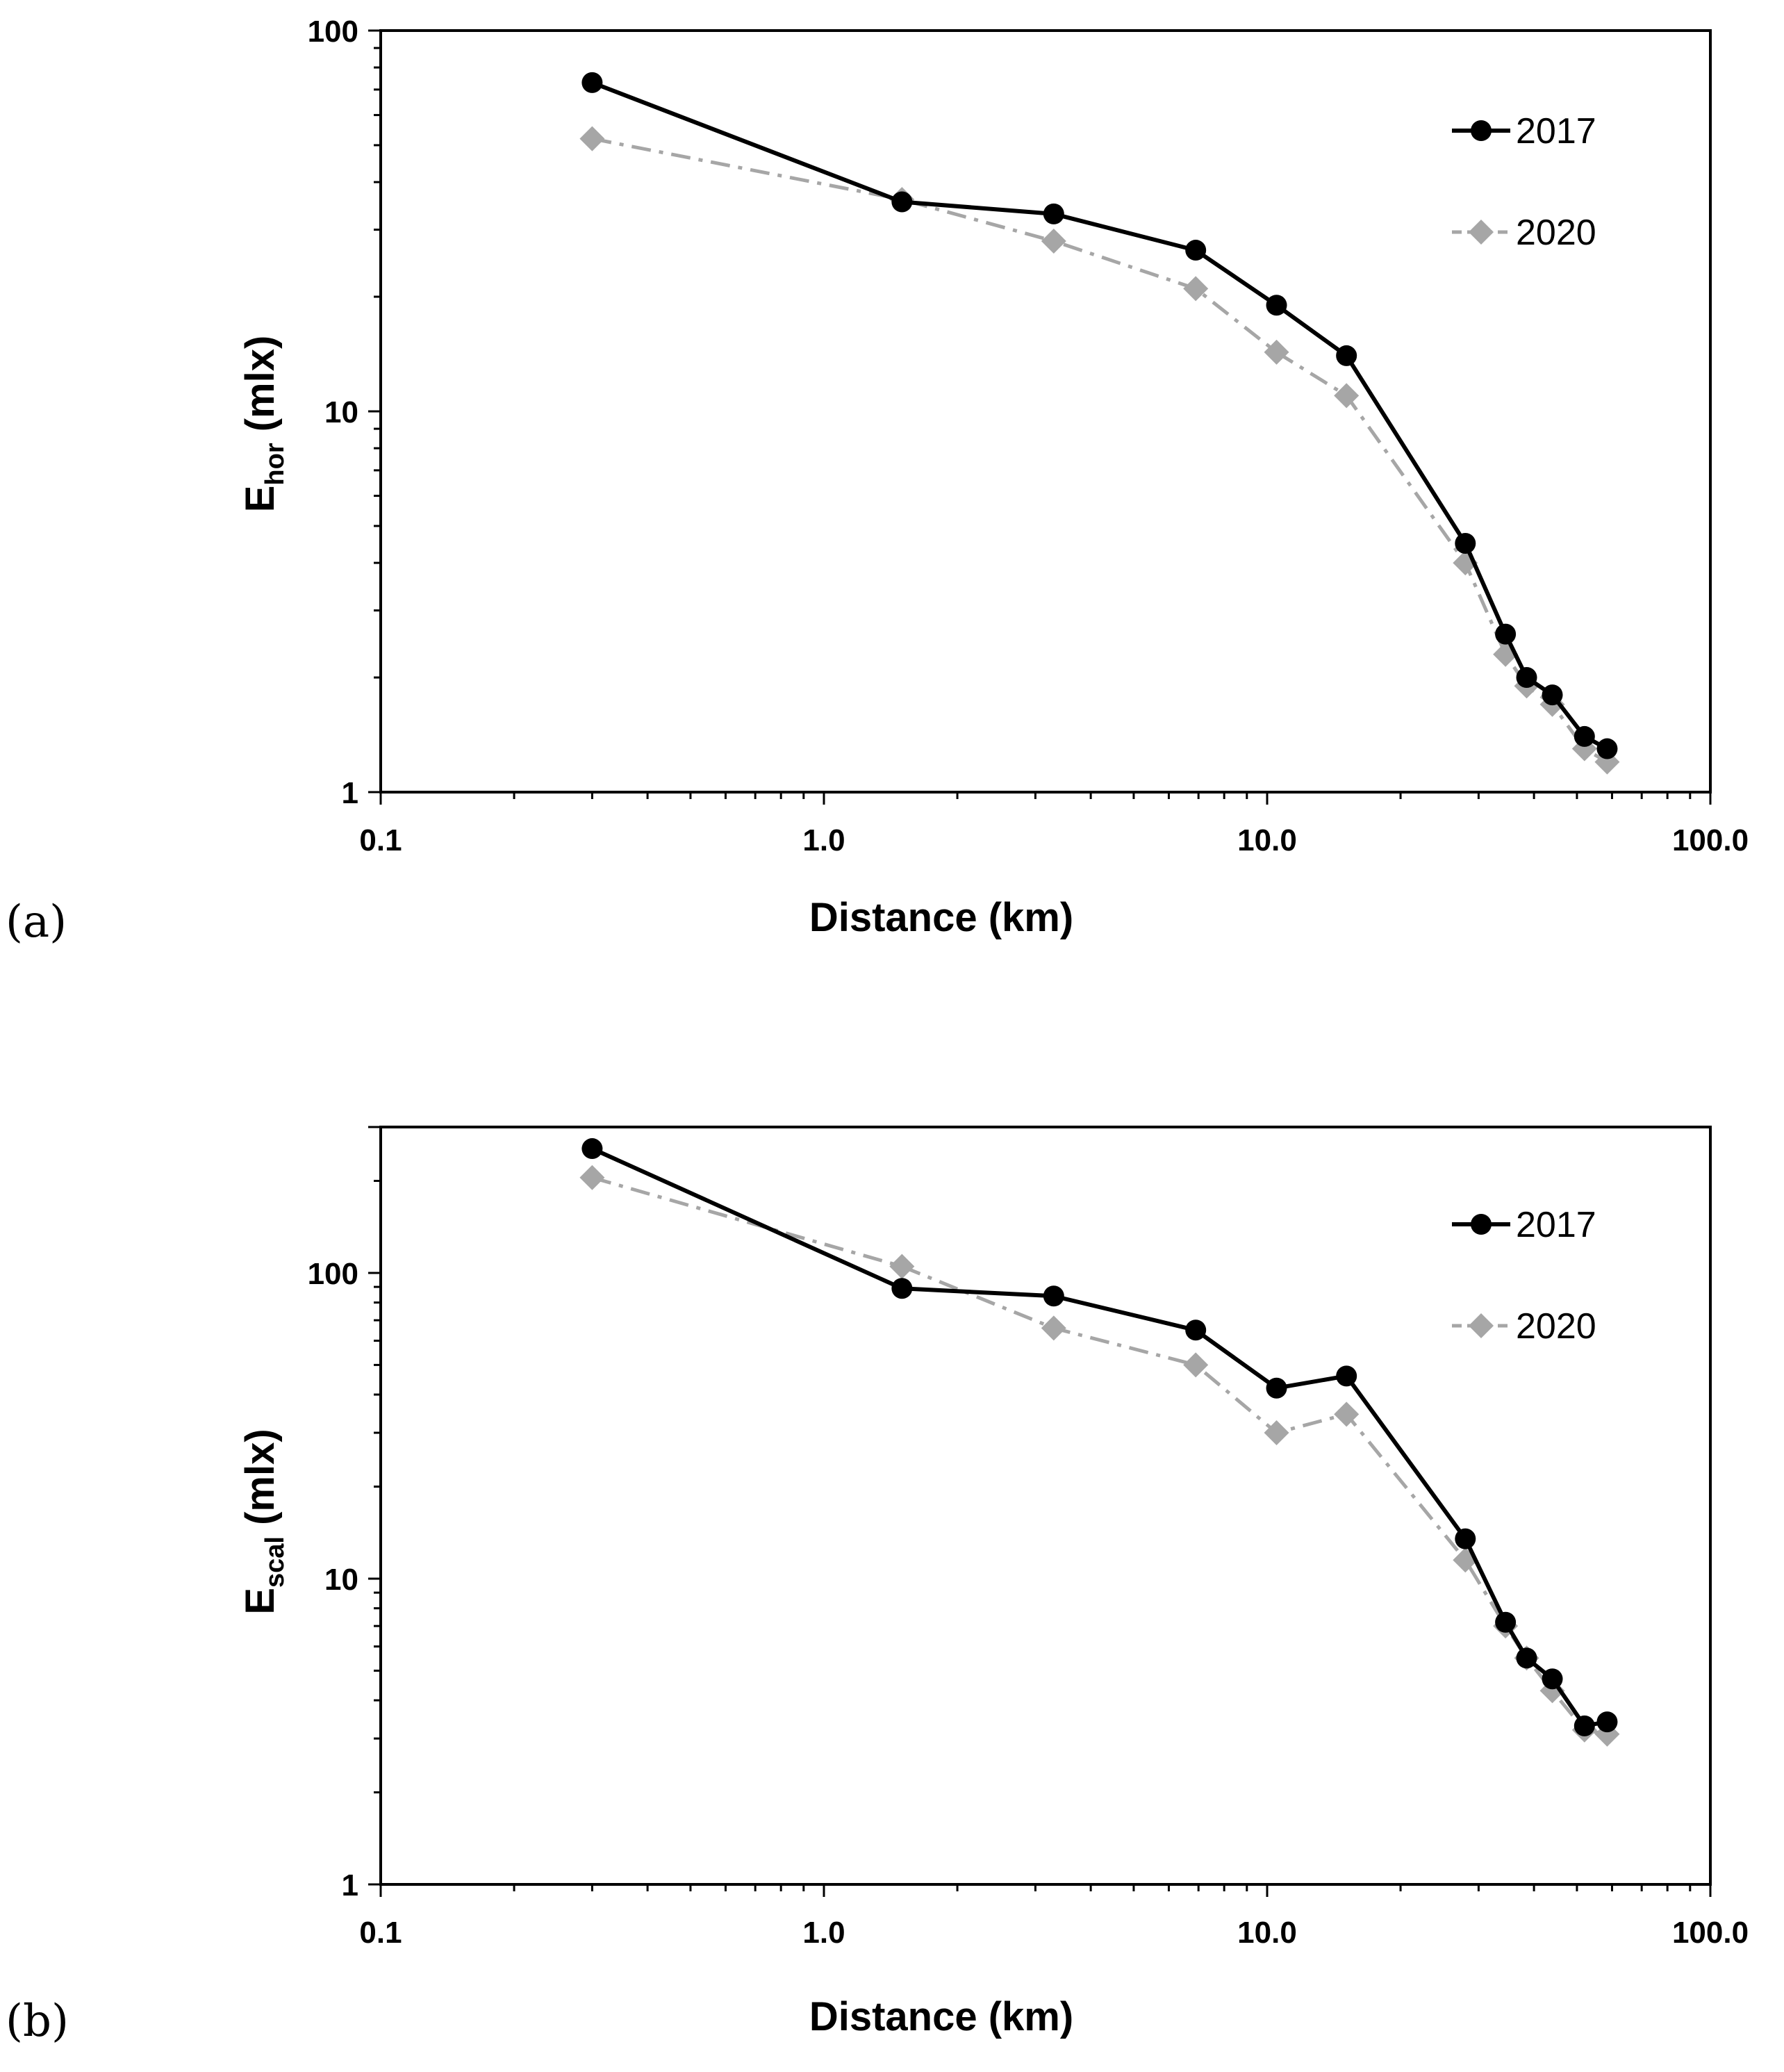 The image size is (1784, 2072). I want to click on panel-a-label: (a), so click(36, 922).